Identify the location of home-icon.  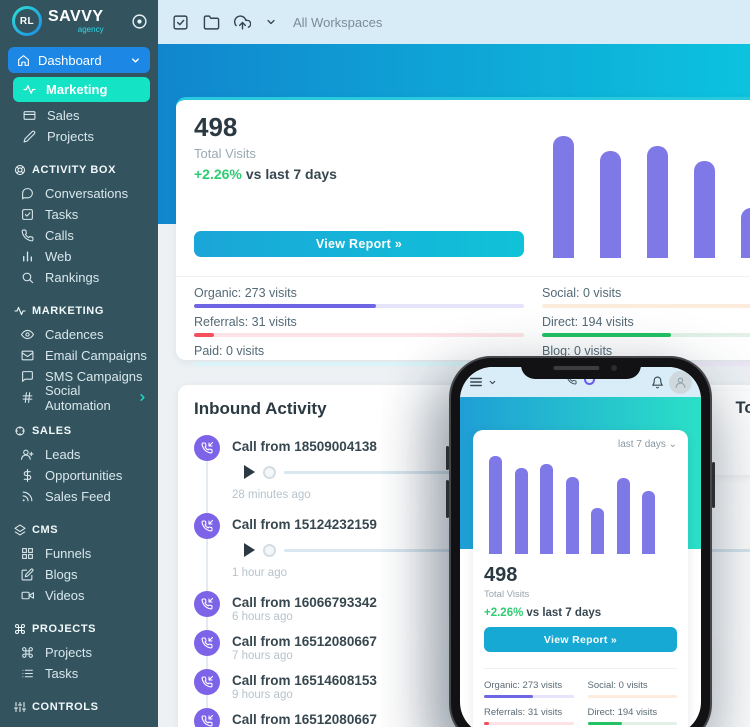
(23, 60).